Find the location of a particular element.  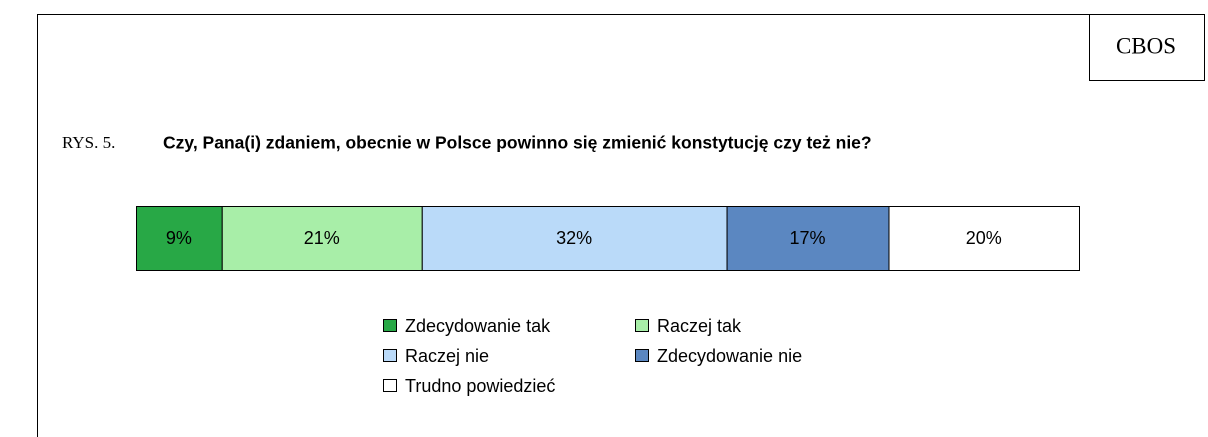

legend-label: Raczej tak is located at coordinates (699, 326).